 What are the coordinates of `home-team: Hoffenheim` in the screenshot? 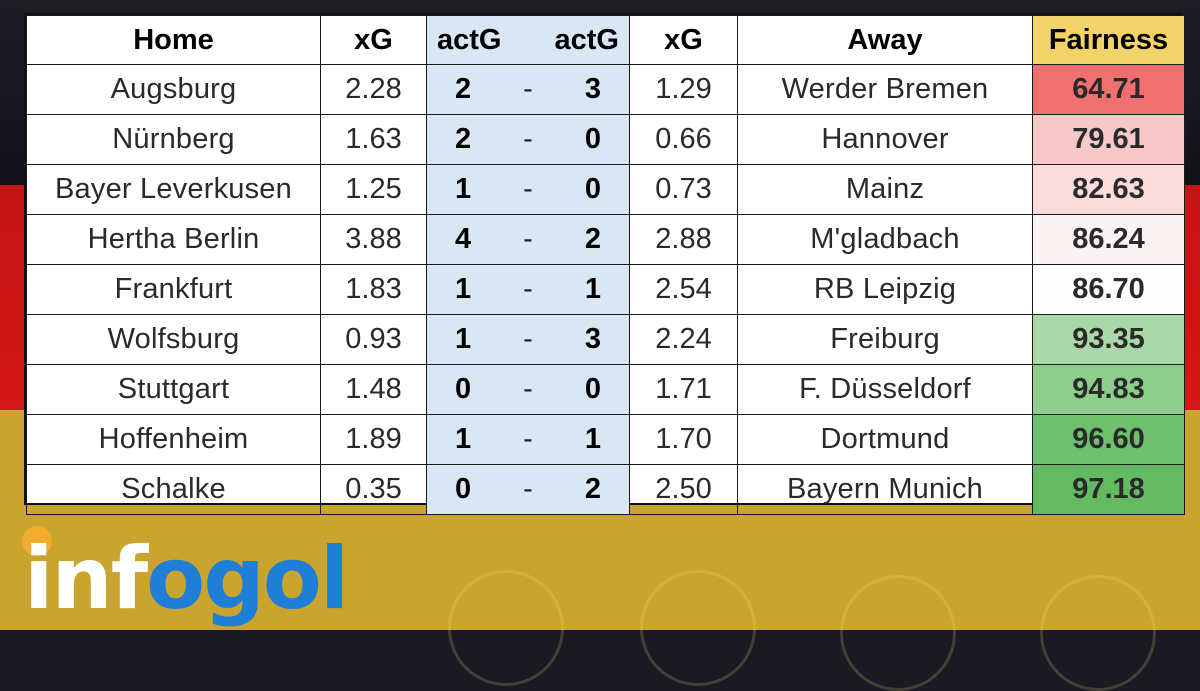 It's located at (173, 439).